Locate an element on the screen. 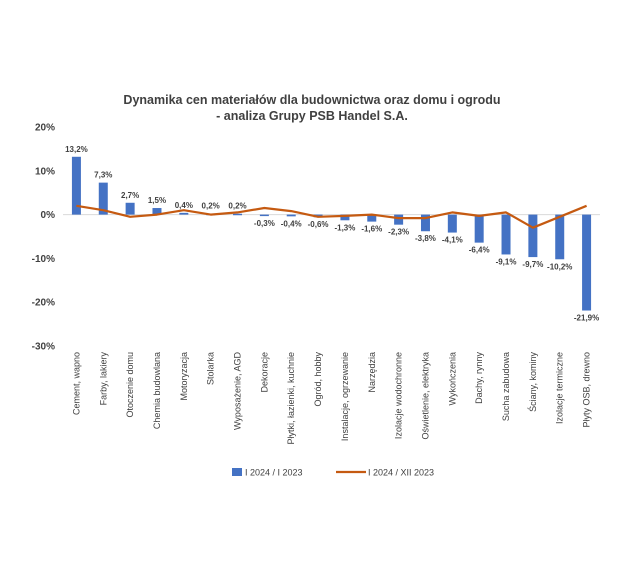 This screenshot has width=624, height=575. category-label: Ogród, hobby is located at coordinates (318, 379).